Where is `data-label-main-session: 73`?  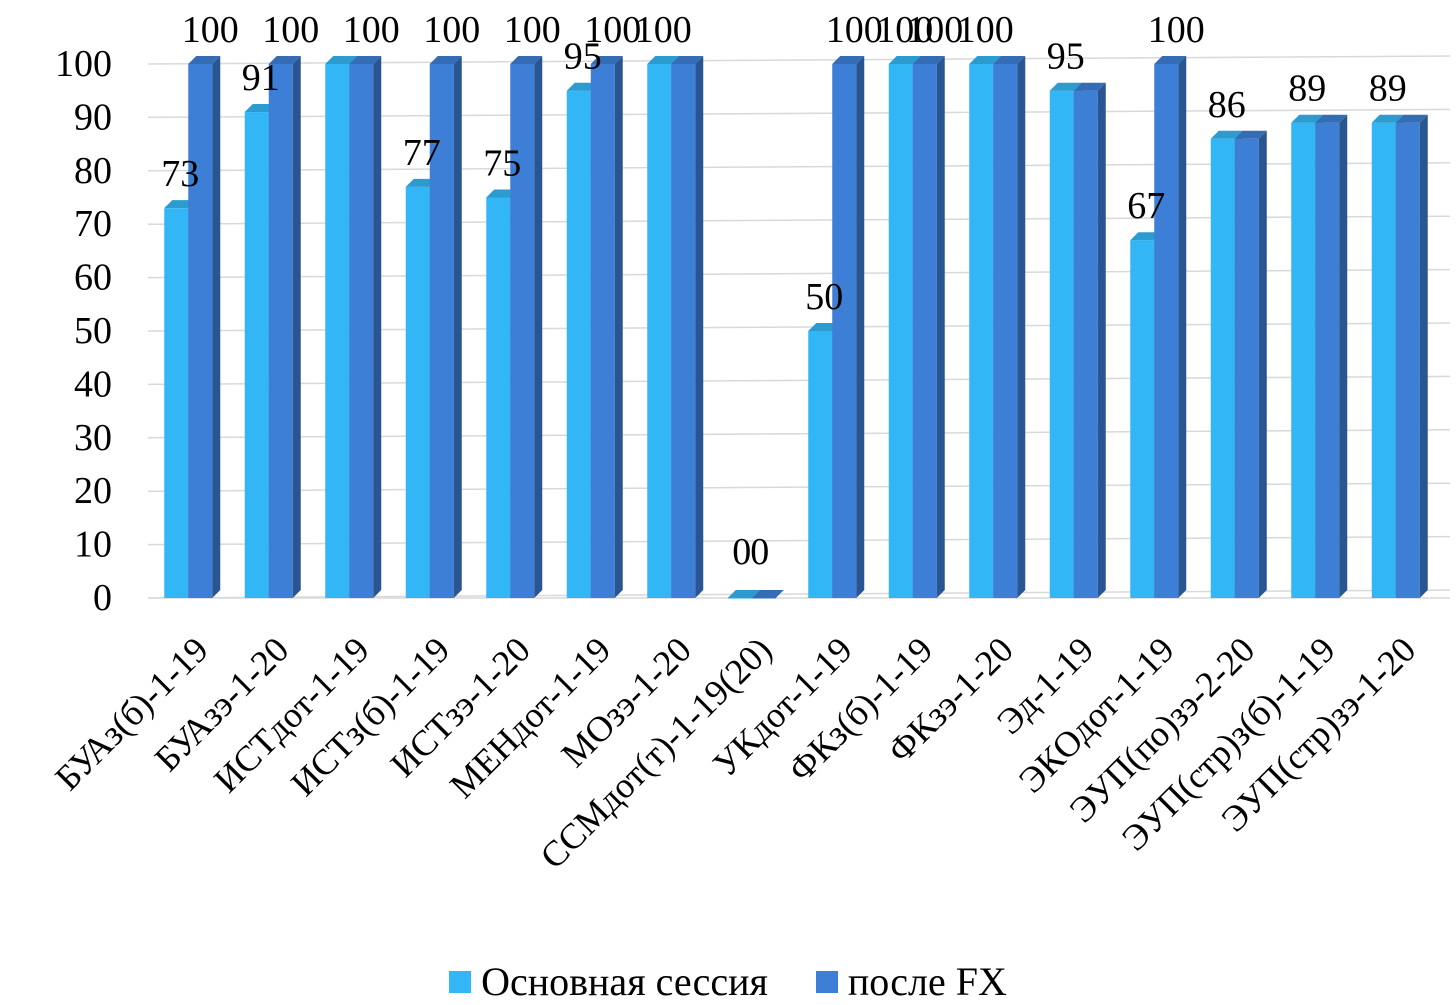 data-label-main-session: 73 is located at coordinates (180, 174).